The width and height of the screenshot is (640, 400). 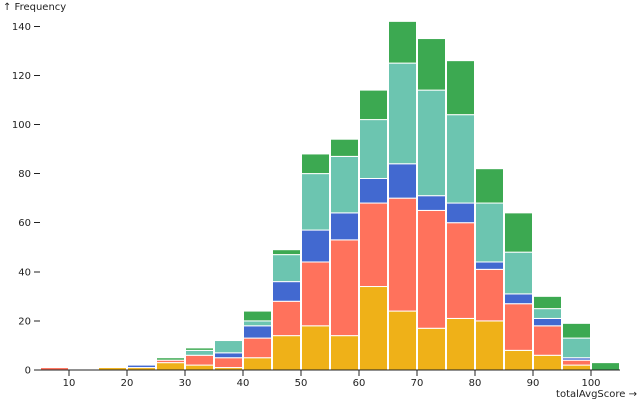 What do you see at coordinates (24, 321) in the screenshot?
I see `y-tick-label: 20` at bounding box center [24, 321].